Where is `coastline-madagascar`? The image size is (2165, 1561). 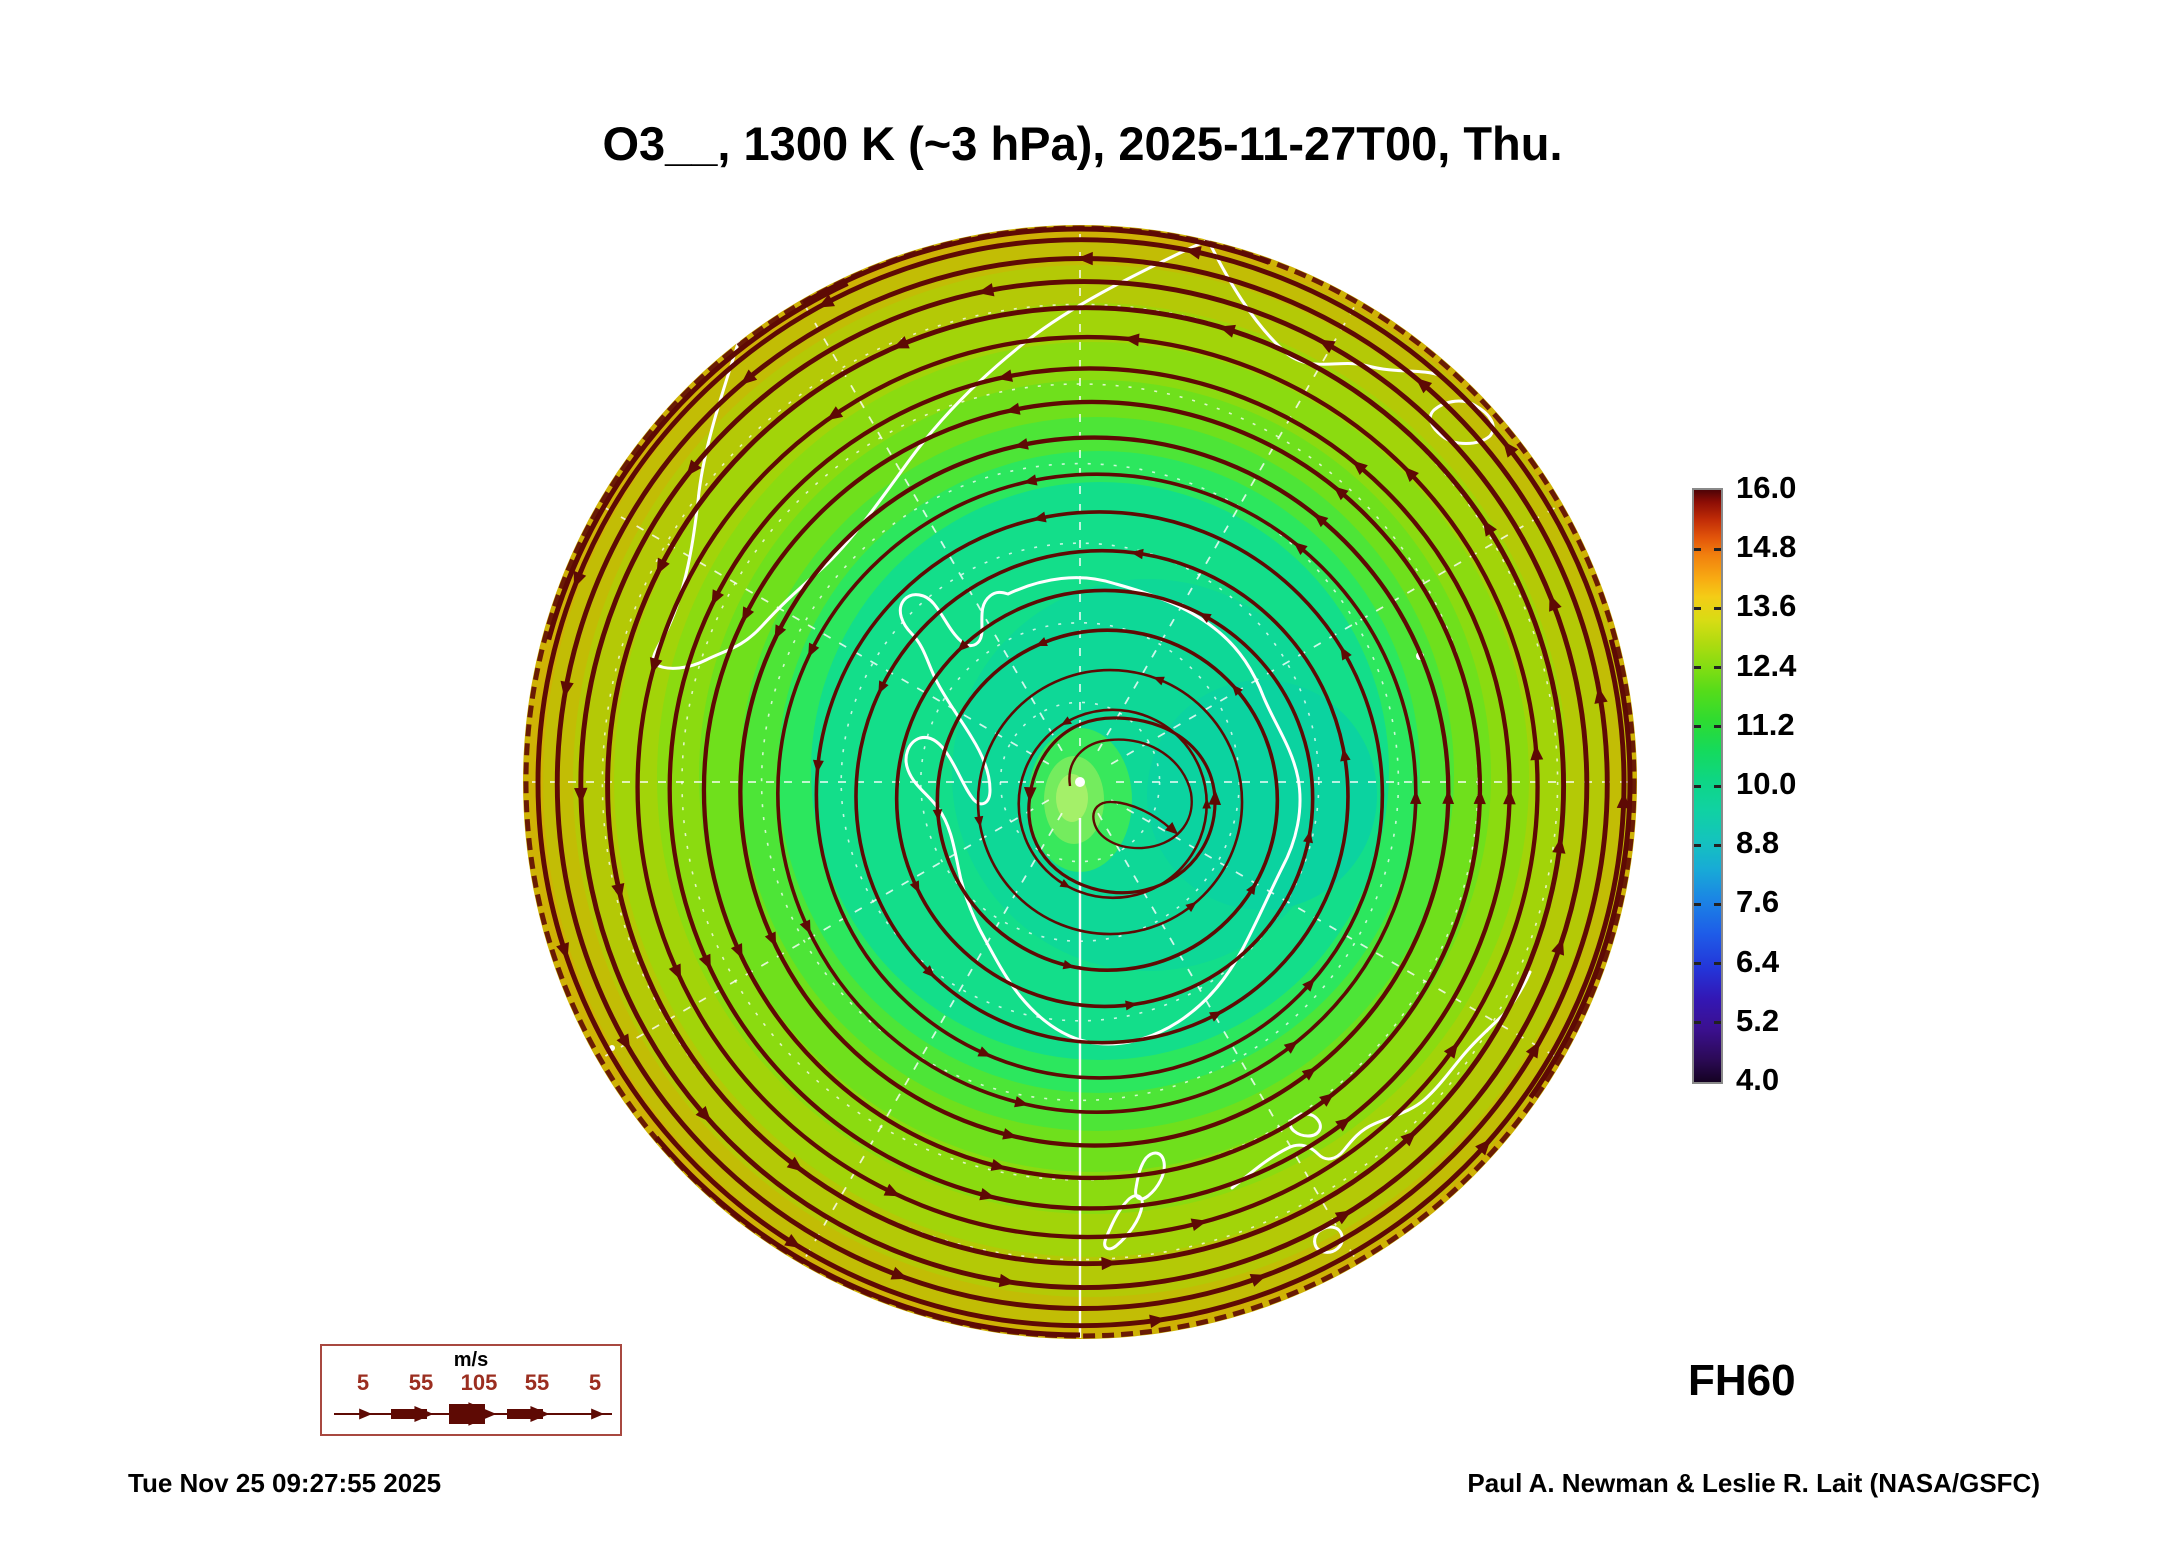
coastline-madagascar is located at coordinates (1461, 422).